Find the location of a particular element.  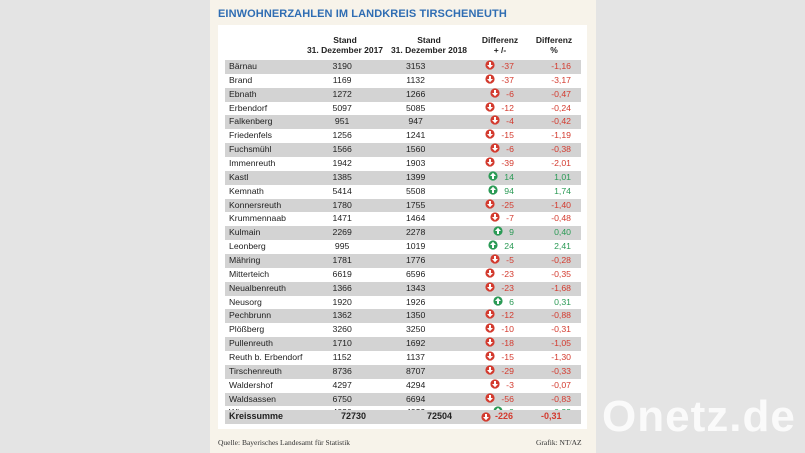

row-diff-value: -12 is located at coordinates (507, 315).